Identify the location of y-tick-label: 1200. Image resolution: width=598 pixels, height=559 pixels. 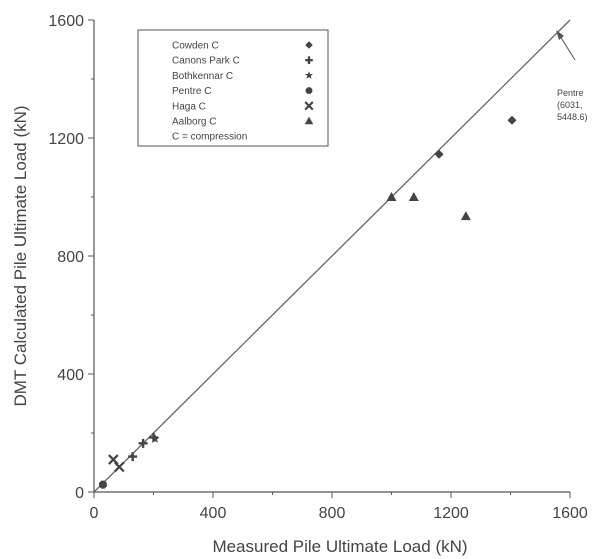
(66, 139).